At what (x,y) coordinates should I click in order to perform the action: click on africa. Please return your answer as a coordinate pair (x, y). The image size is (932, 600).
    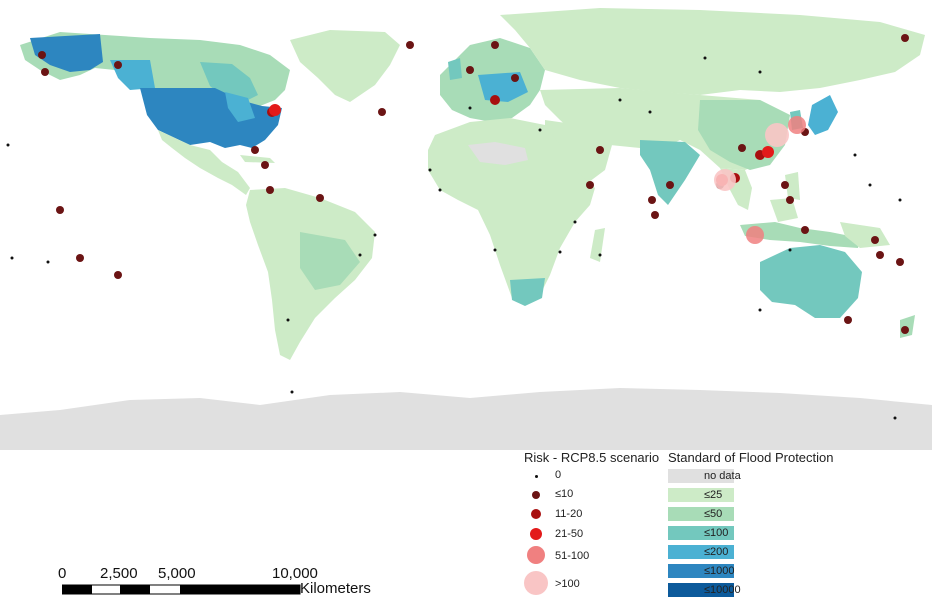
    Looking at the image, I should click on (511, 211).